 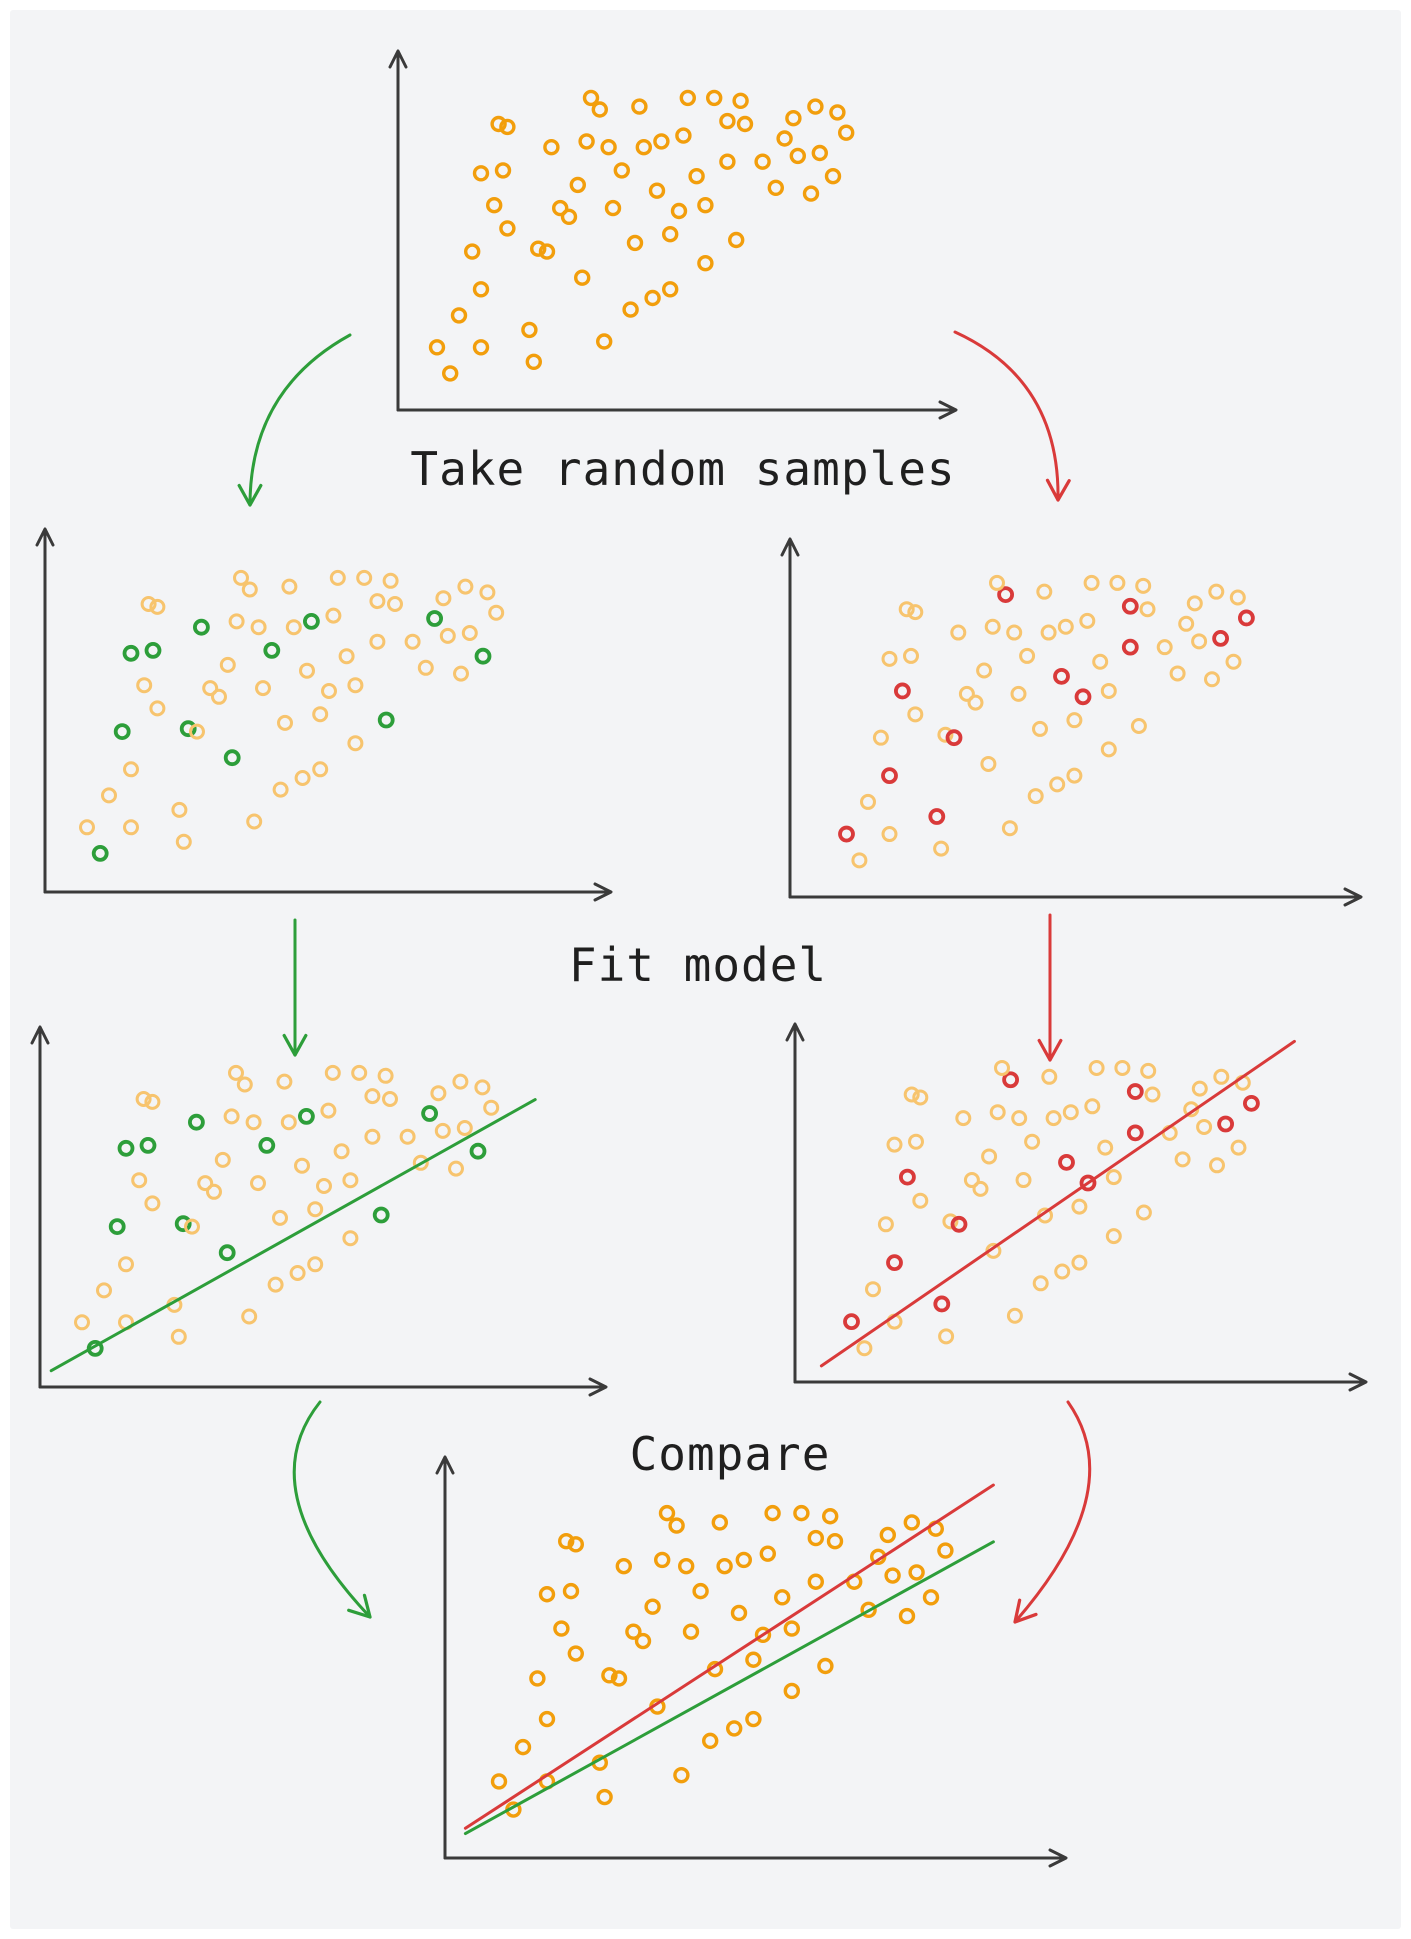 I want to click on arrow-to-compare-red, so click(x=1052, y=1512).